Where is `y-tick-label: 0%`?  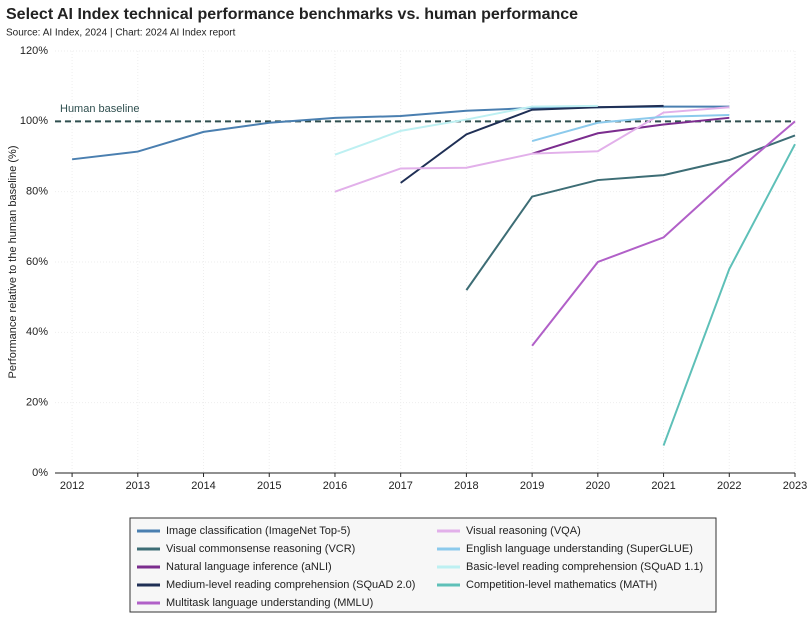
y-tick-label: 0% is located at coordinates (40, 473).